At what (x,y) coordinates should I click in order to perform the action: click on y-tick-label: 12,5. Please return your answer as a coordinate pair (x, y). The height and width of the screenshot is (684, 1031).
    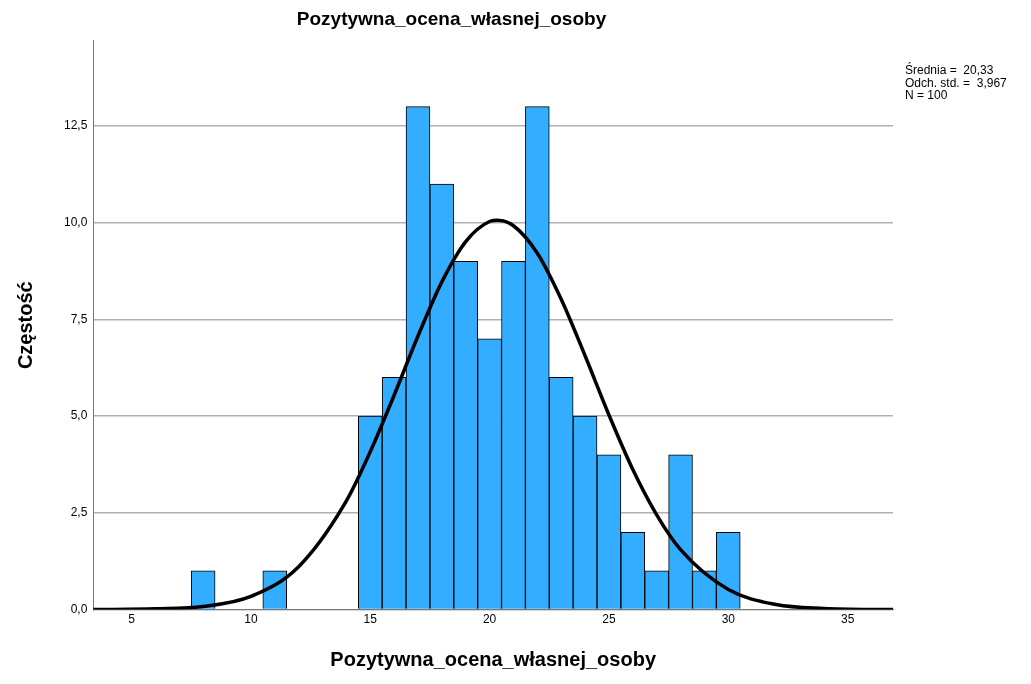
    Looking at the image, I should click on (76, 125).